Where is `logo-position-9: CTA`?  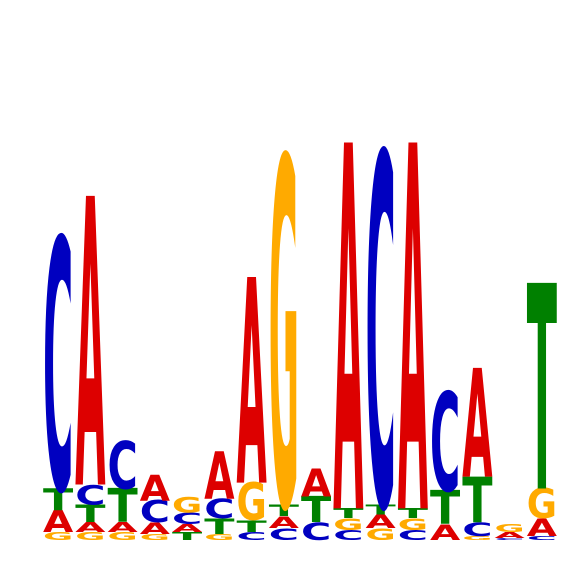
logo-position-9: CTA is located at coordinates (316, 504).